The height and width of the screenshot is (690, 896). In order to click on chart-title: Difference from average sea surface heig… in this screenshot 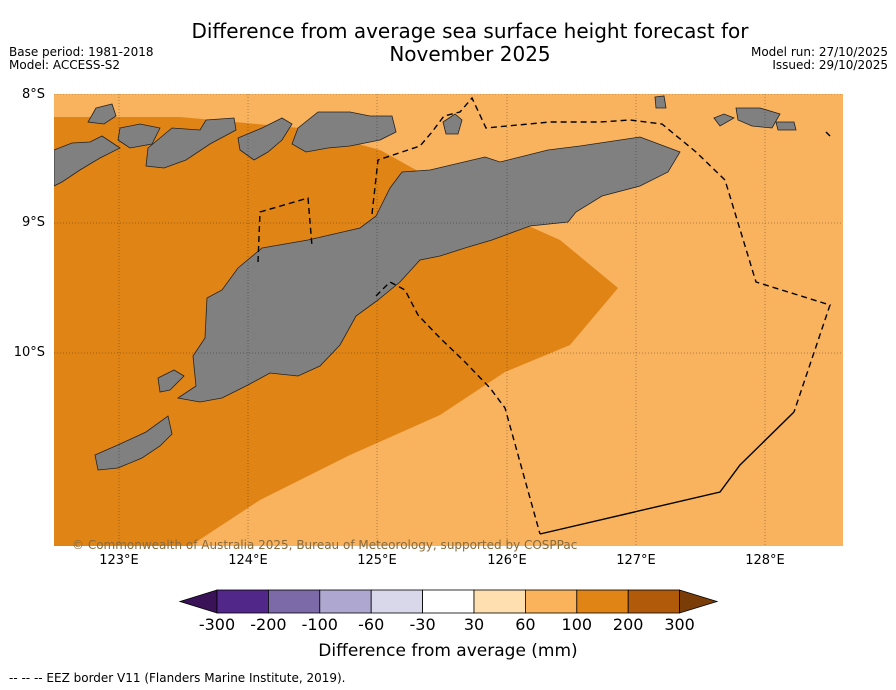, I will do `click(470, 43)`.